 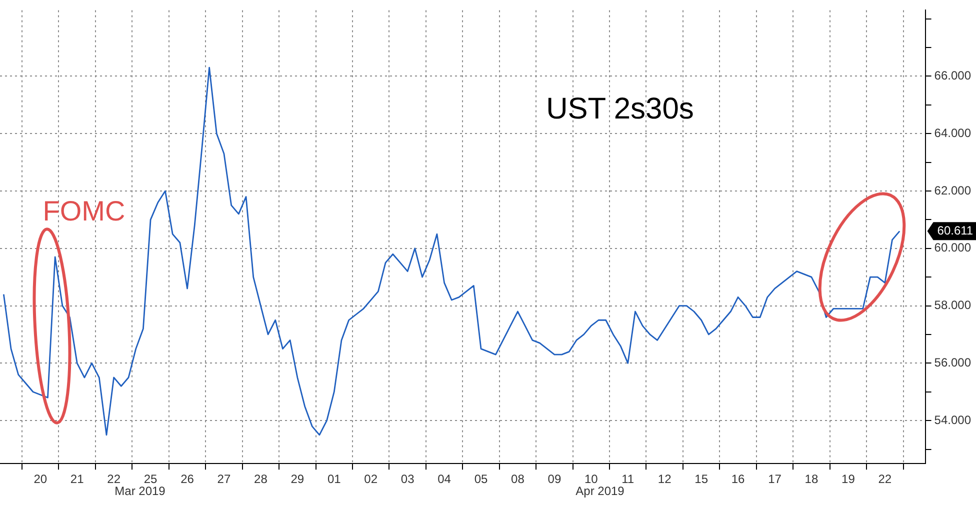 I want to click on annotation: FOMC, so click(x=84, y=211).